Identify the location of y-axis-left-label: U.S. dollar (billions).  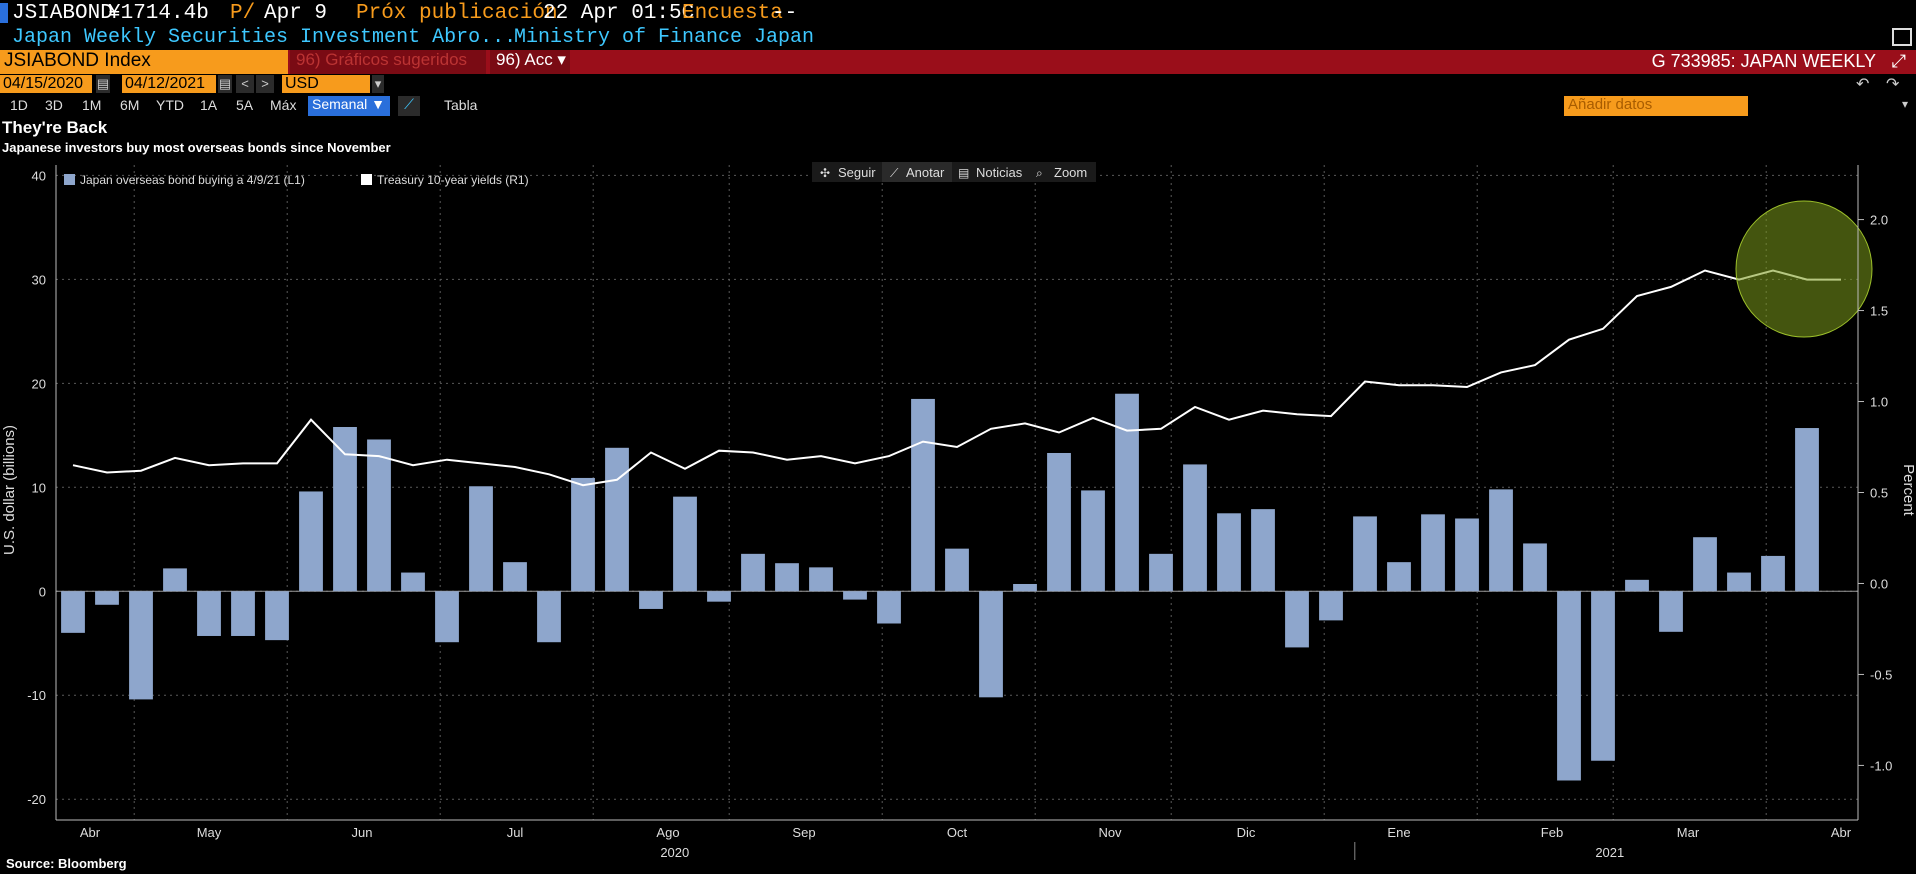
(9, 490).